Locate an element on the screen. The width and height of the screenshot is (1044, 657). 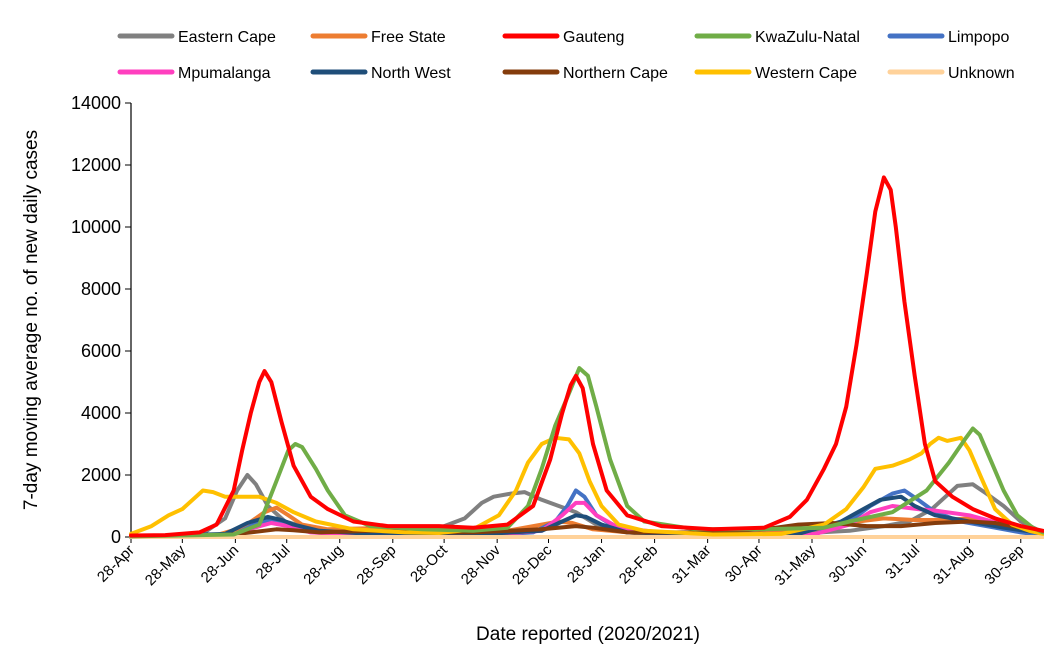
y-tick-label: 4000 is located at coordinates (101, 413).